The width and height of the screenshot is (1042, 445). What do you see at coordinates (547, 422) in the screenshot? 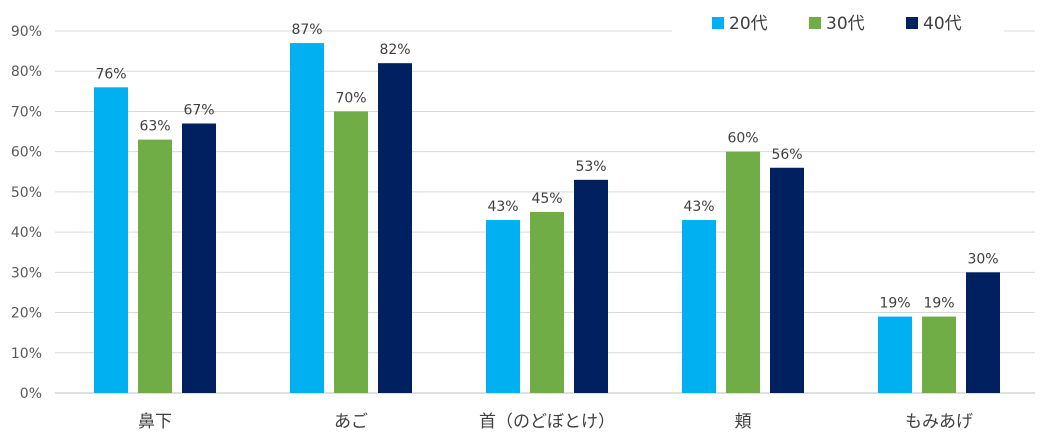
I see `x-tick-label: 首（のどぼとけ）` at bounding box center [547, 422].